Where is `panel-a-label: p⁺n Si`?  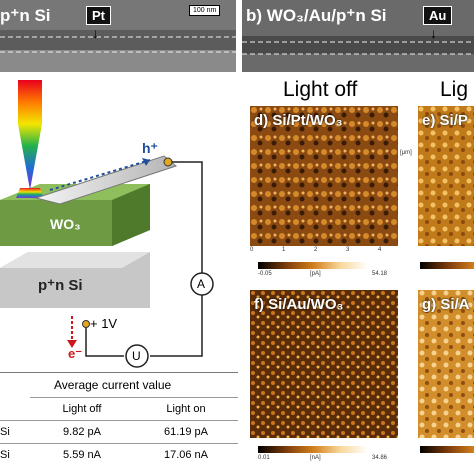 panel-a-label: p⁺n Si is located at coordinates (25, 15).